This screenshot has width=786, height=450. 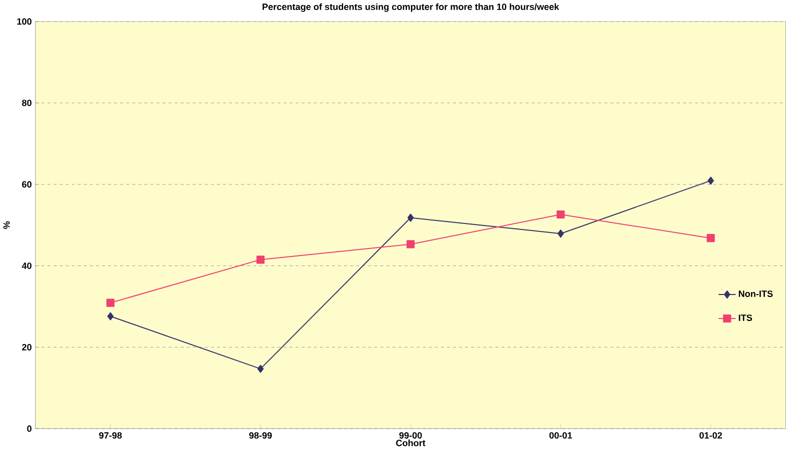 I want to click on y-axis-title: %, so click(x=6, y=225).